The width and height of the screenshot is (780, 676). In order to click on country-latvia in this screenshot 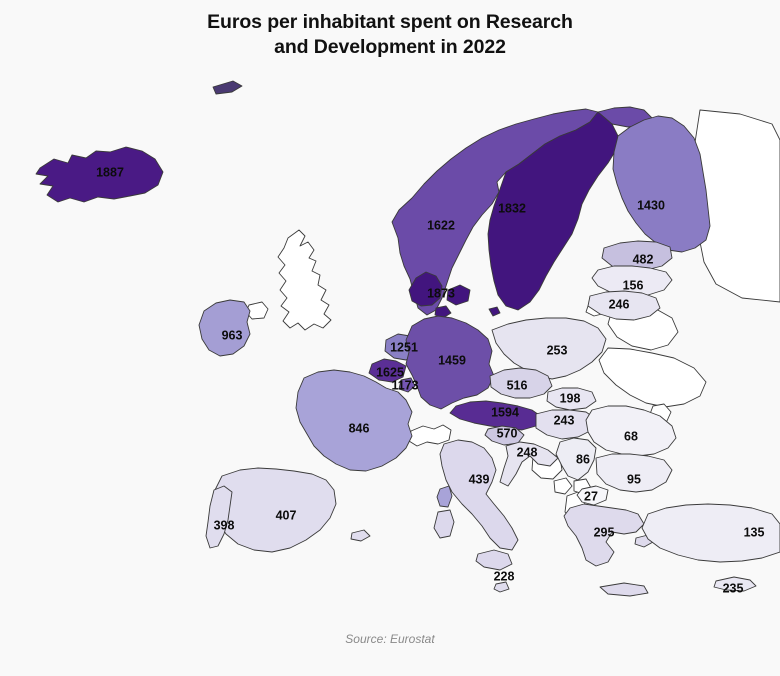, I will do `click(632, 281)`.